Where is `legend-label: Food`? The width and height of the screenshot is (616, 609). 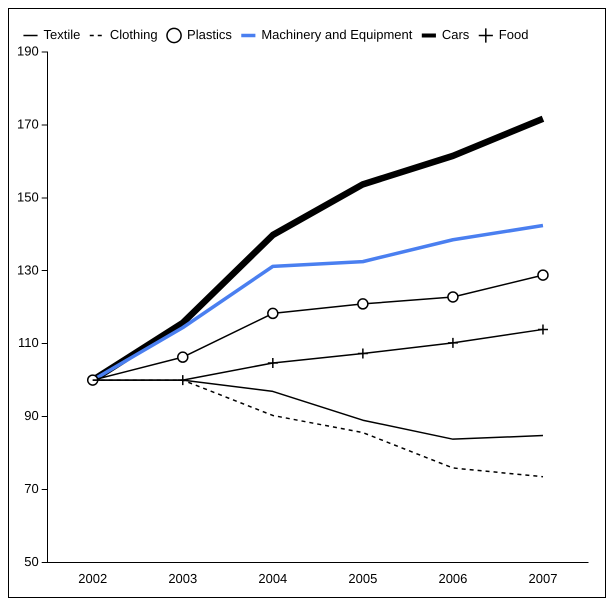 legend-label: Food is located at coordinates (513, 34).